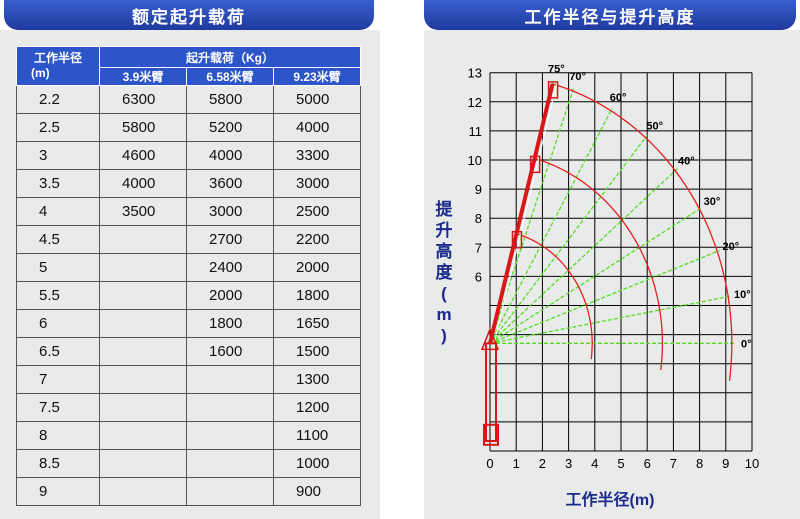 This screenshot has width=800, height=519. I want to click on load-cell: 1000, so click(317, 463).